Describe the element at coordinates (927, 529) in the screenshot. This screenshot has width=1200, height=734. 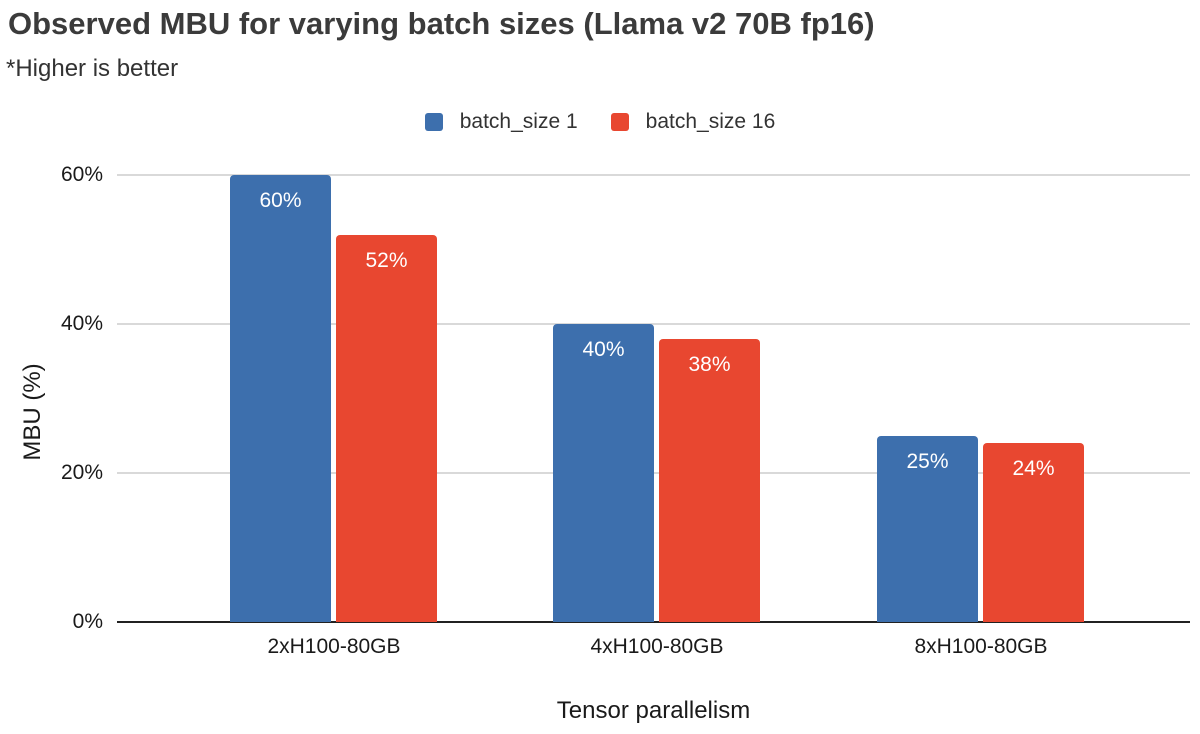
I see `bar: 25%` at that location.